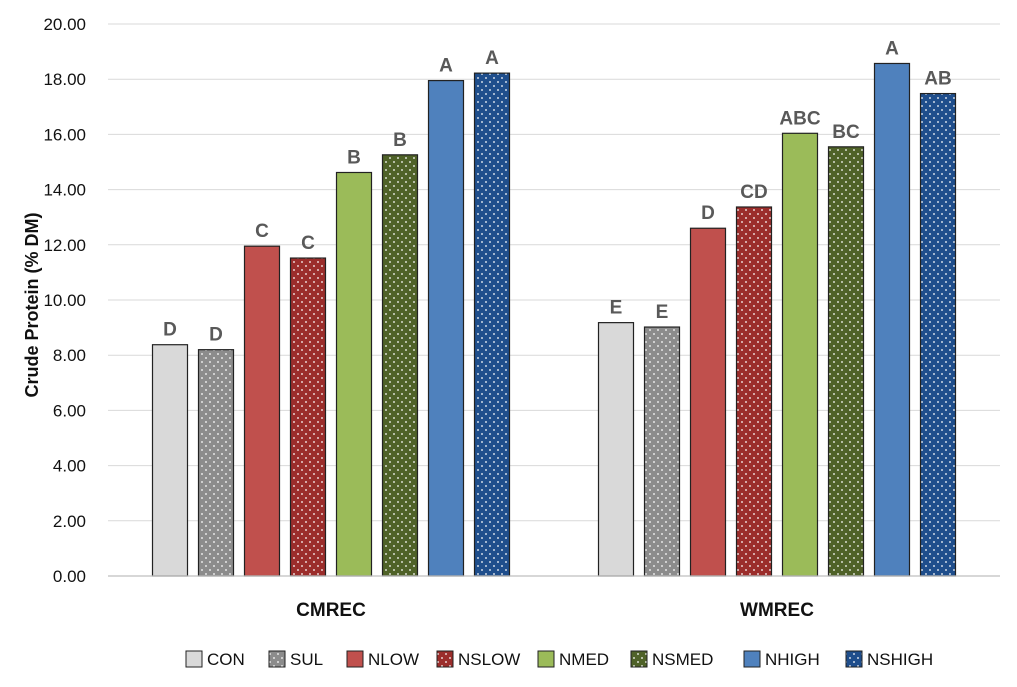 The image size is (1017, 687). Describe the element at coordinates (393, 659) in the screenshot. I see `legend-label-nlow: NLOW` at that location.